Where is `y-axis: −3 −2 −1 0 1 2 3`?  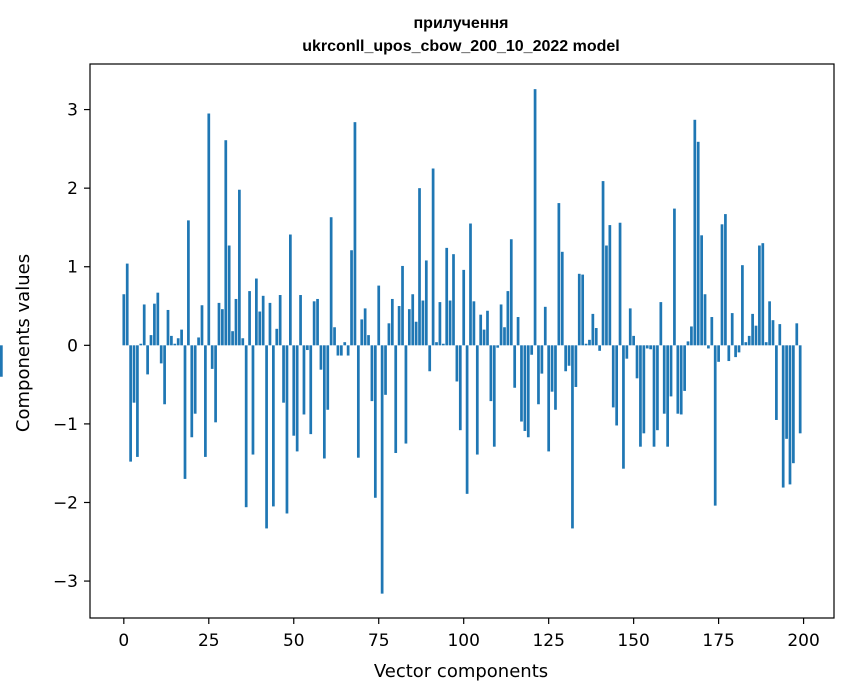 y-axis: −3 −2 −1 0 1 2 3 is located at coordinates (71, 346).